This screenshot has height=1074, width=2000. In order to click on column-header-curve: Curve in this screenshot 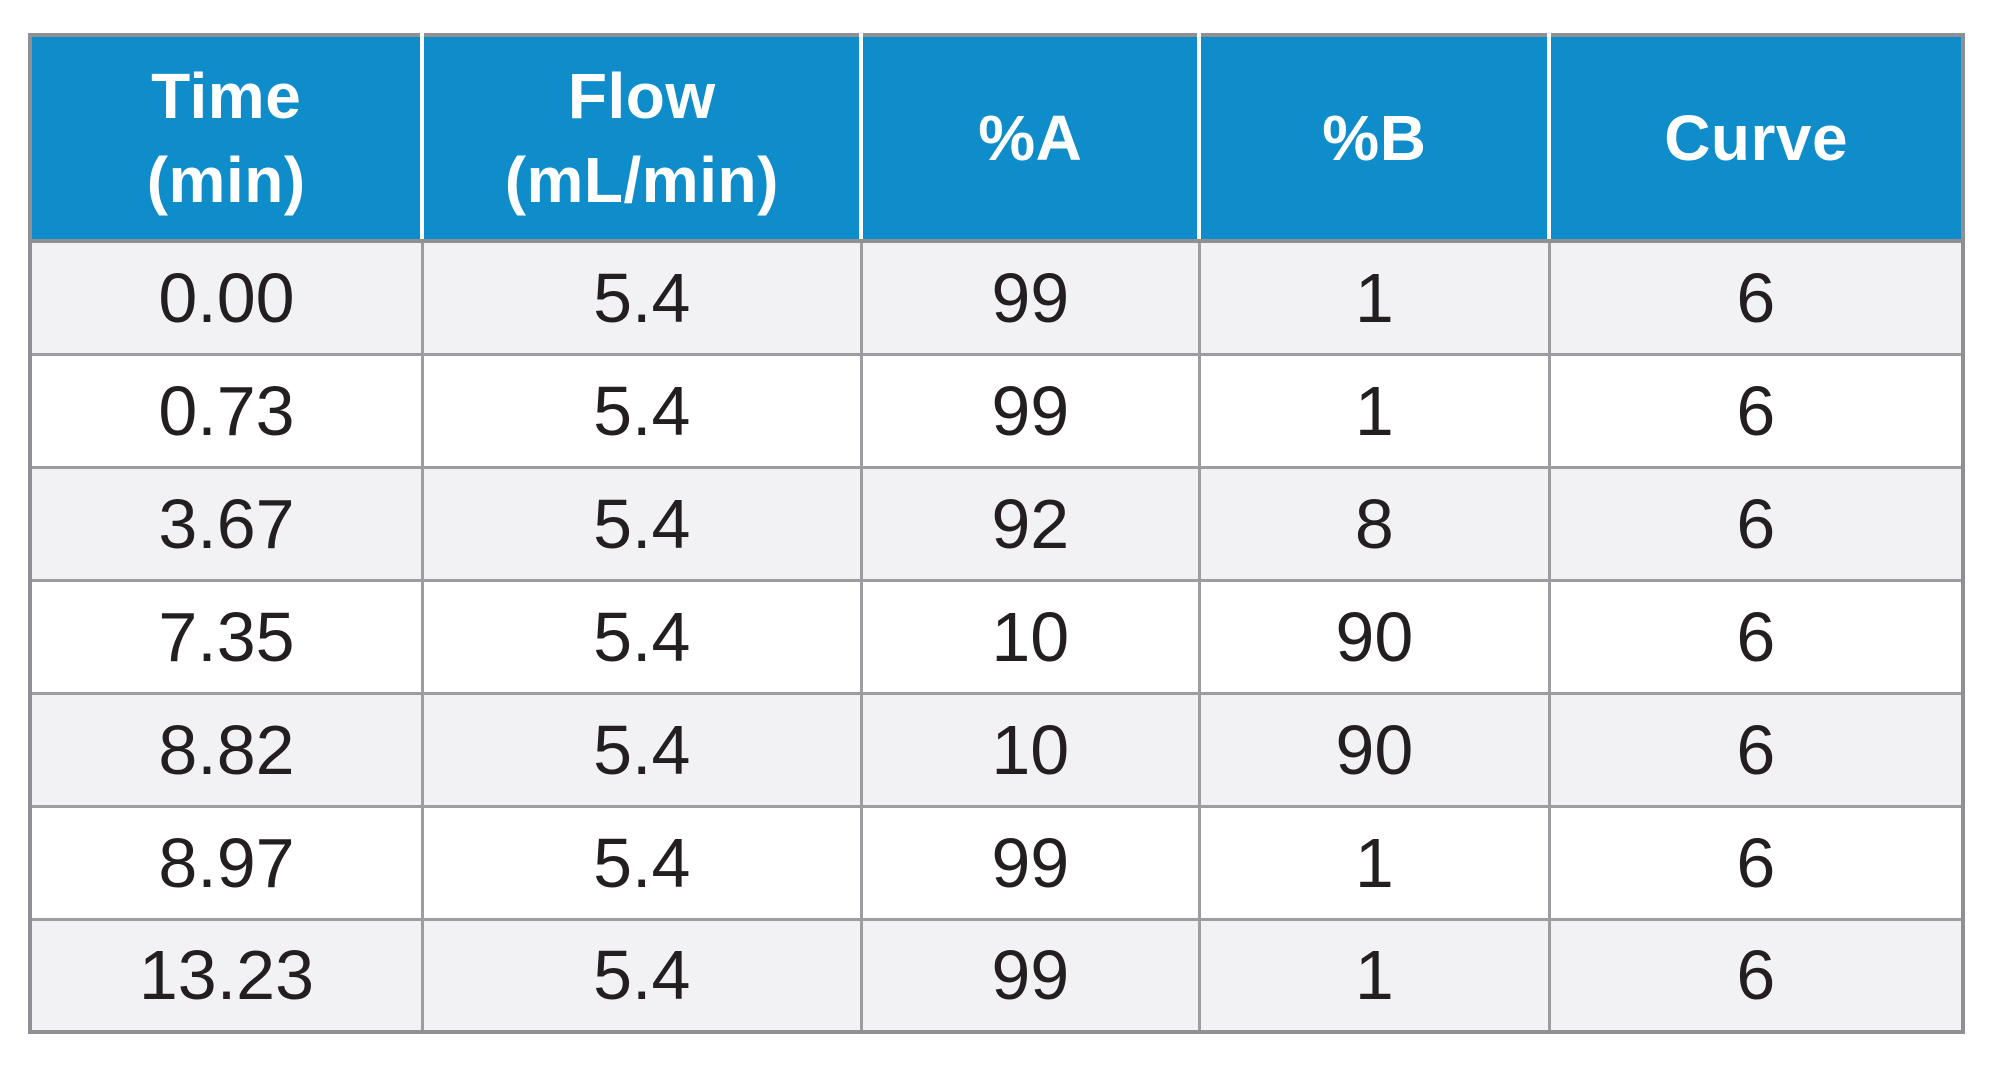, I will do `click(1755, 139)`.